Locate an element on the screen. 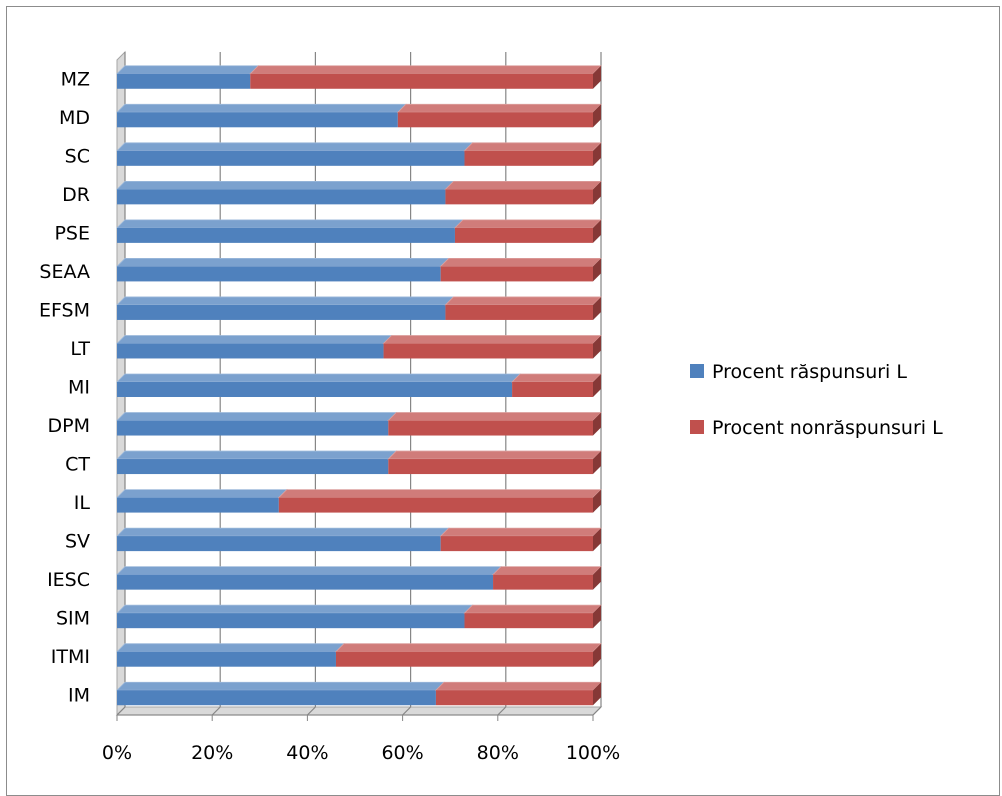 The height and width of the screenshot is (796, 1002). category-label: SV is located at coordinates (77, 542).